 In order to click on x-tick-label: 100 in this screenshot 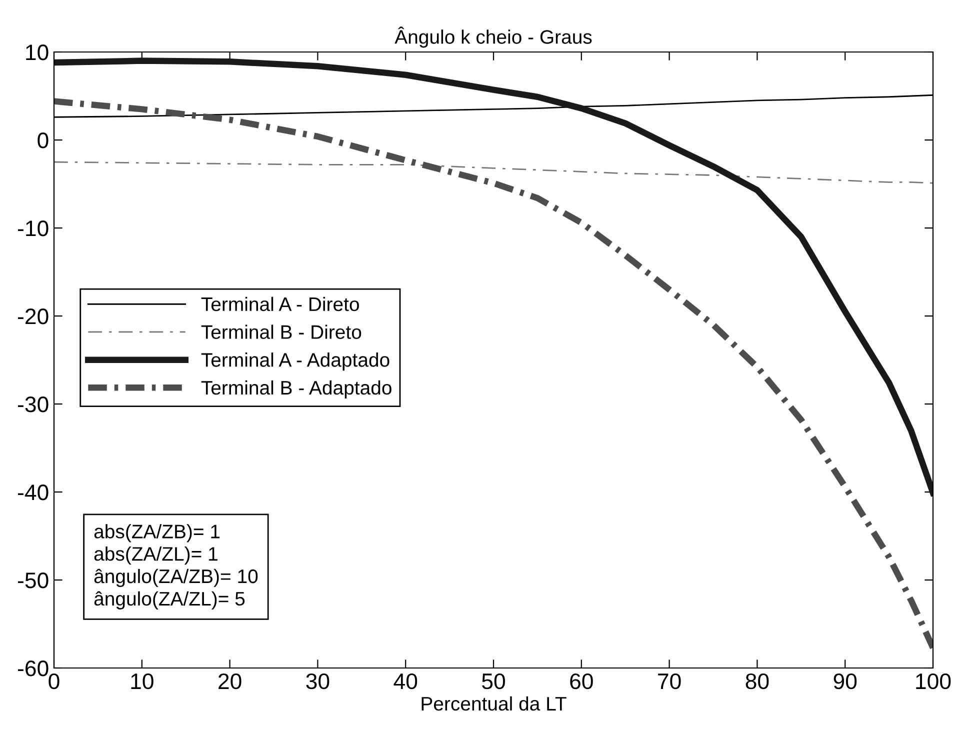, I will do `click(933, 681)`.